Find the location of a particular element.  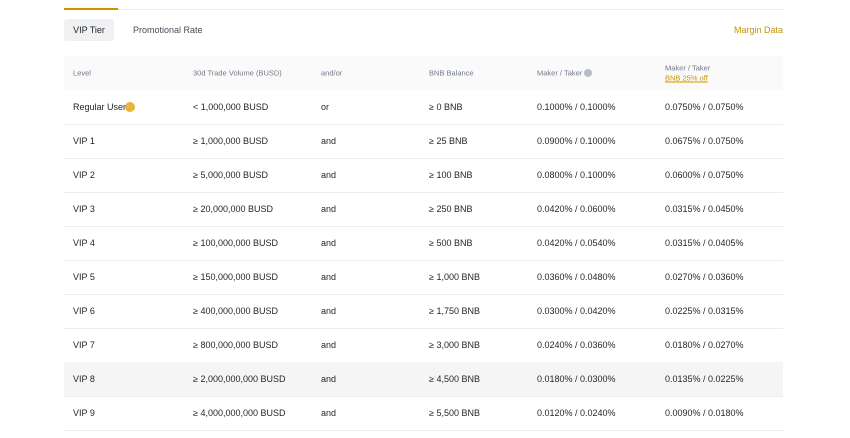

table-cell: ≥ 500 BNB is located at coordinates (451, 243).